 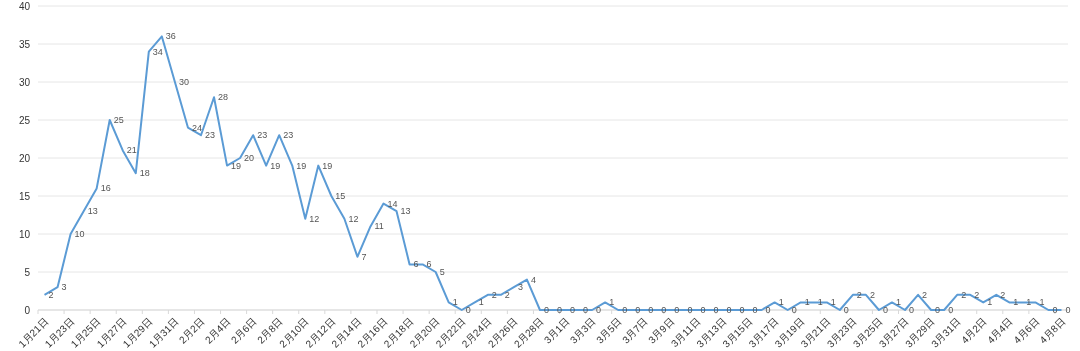 I want to click on data-label: 16, so click(x=105, y=188).